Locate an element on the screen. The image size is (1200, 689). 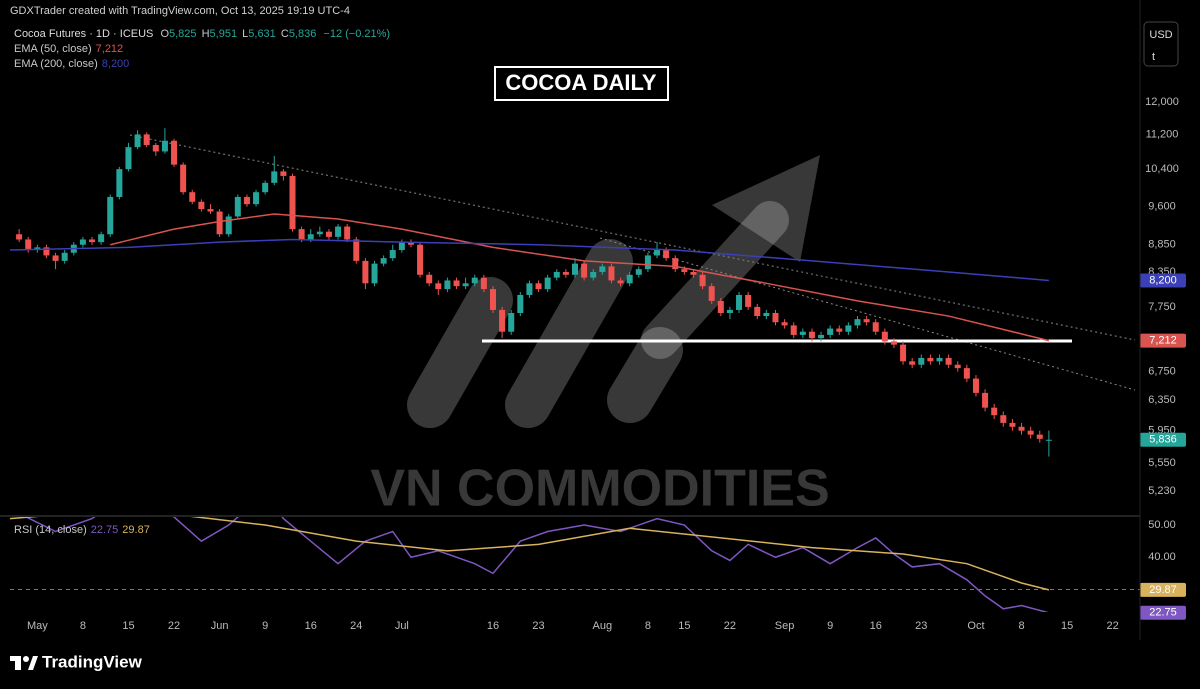
y-tick-label: 8,850 is located at coordinates (1162, 245).